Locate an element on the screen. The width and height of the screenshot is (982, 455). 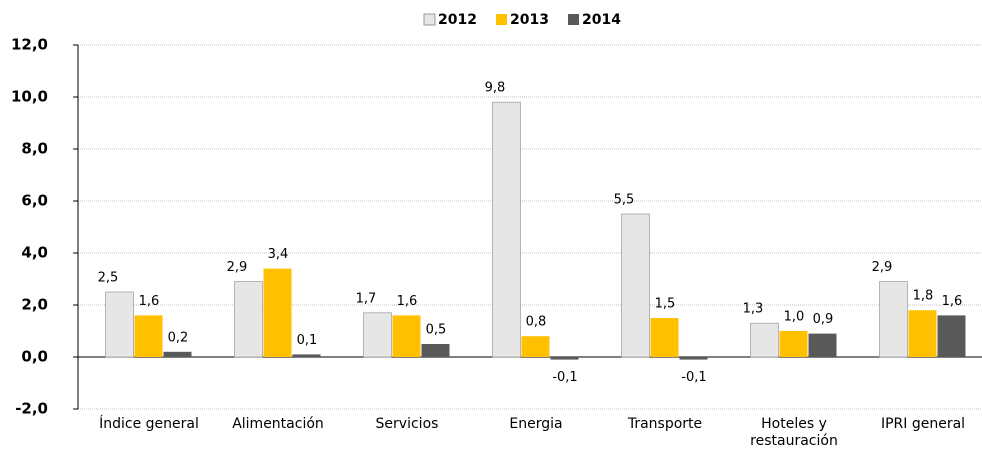
data-label: 5,5 is located at coordinates (624, 200).